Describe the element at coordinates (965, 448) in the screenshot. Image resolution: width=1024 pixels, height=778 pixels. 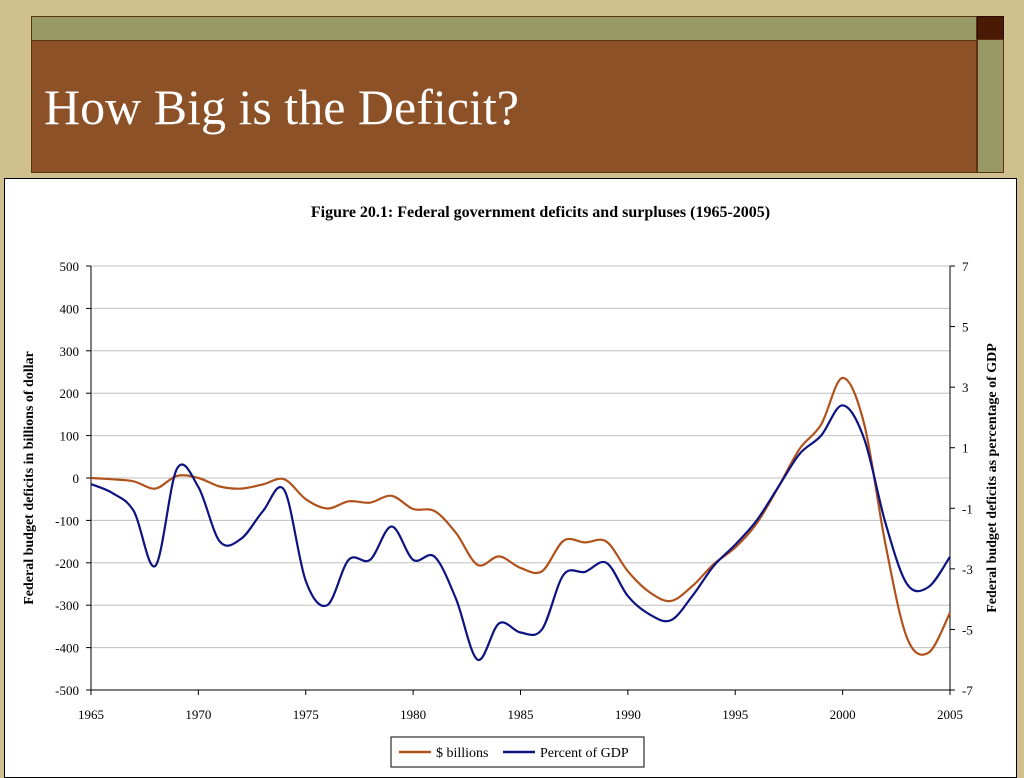
I see `y2-tick-label: 1` at that location.